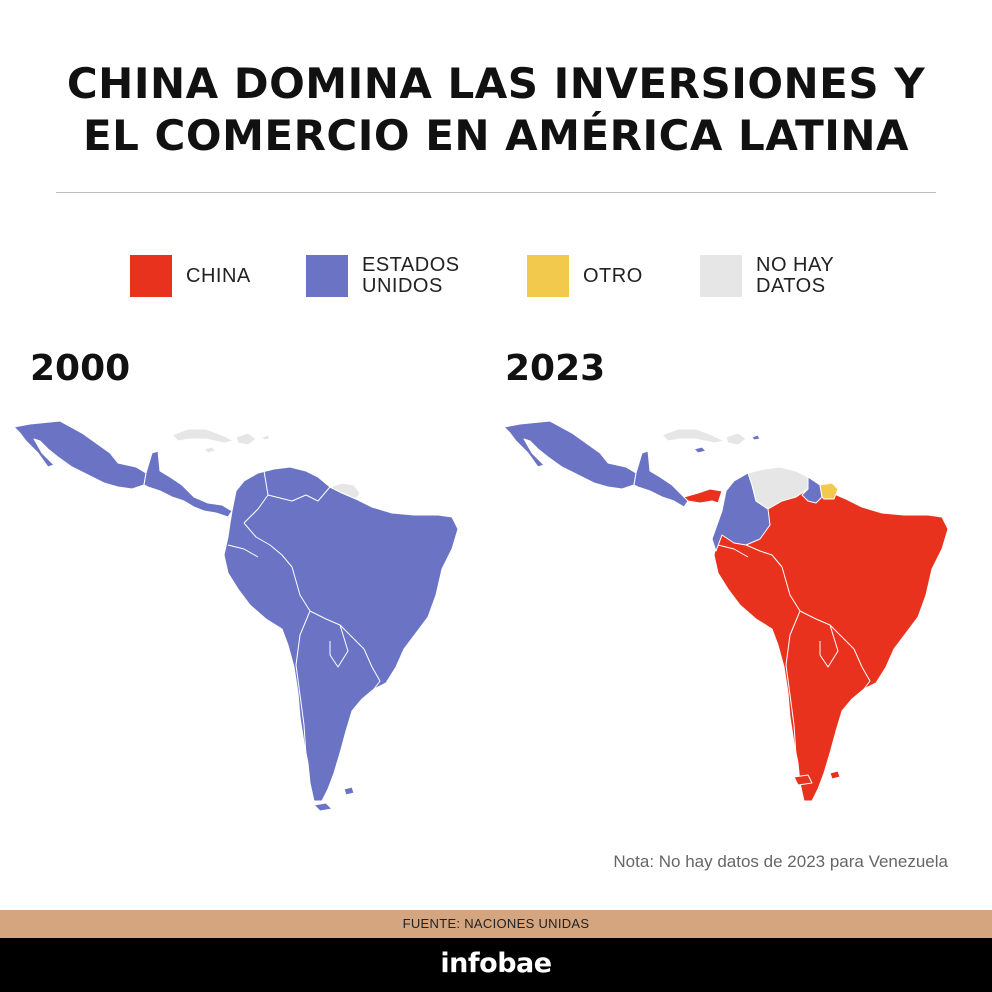 This screenshot has width=992, height=992. Describe the element at coordinates (266, 437) in the screenshot. I see `map-2000-puerto-rico` at that location.